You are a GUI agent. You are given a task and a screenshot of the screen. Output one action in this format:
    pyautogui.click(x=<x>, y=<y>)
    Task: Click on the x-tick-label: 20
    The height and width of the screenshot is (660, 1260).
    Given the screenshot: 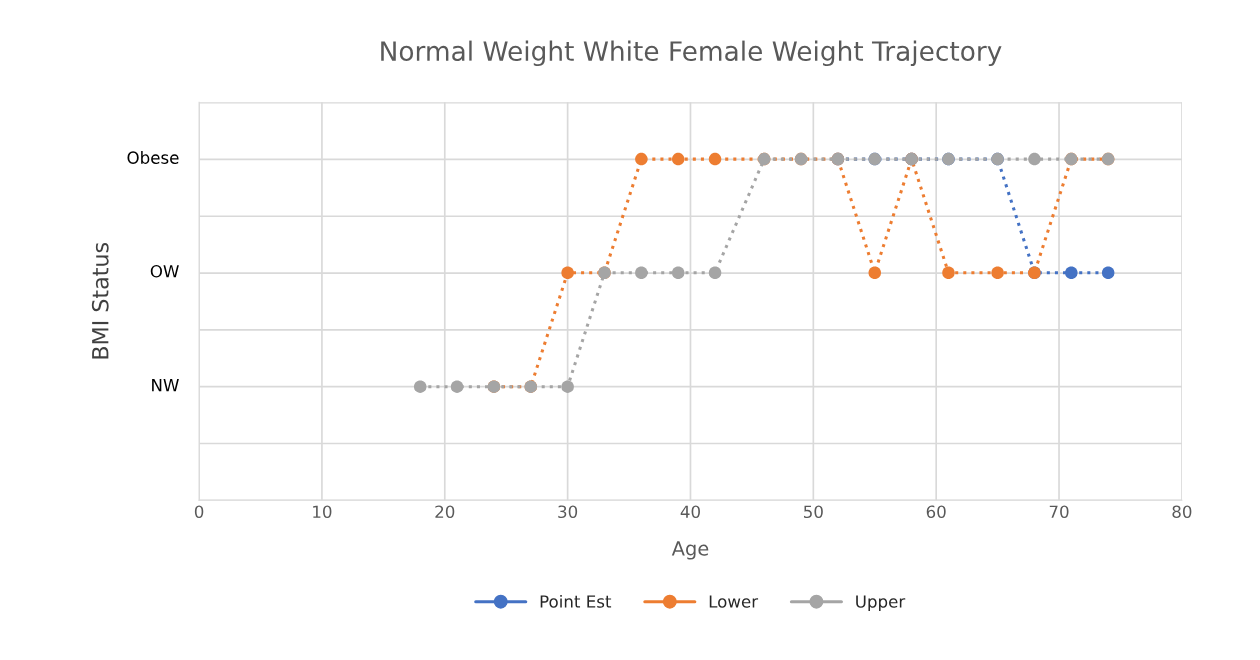 What is the action you would take?
    pyautogui.click(x=445, y=512)
    